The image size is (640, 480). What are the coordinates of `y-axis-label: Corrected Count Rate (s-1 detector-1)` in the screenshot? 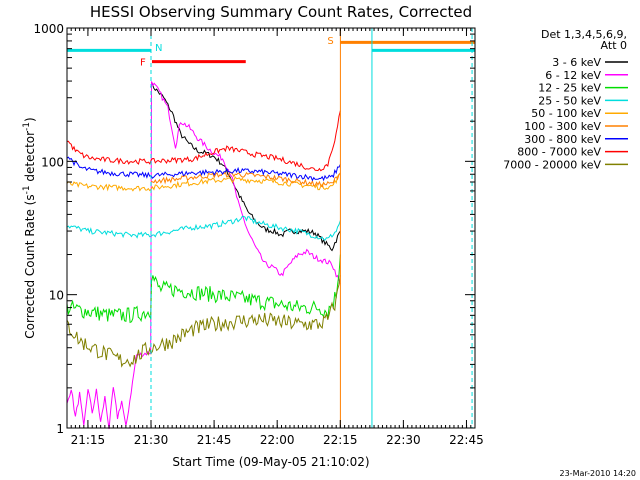 It's located at (29, 227).